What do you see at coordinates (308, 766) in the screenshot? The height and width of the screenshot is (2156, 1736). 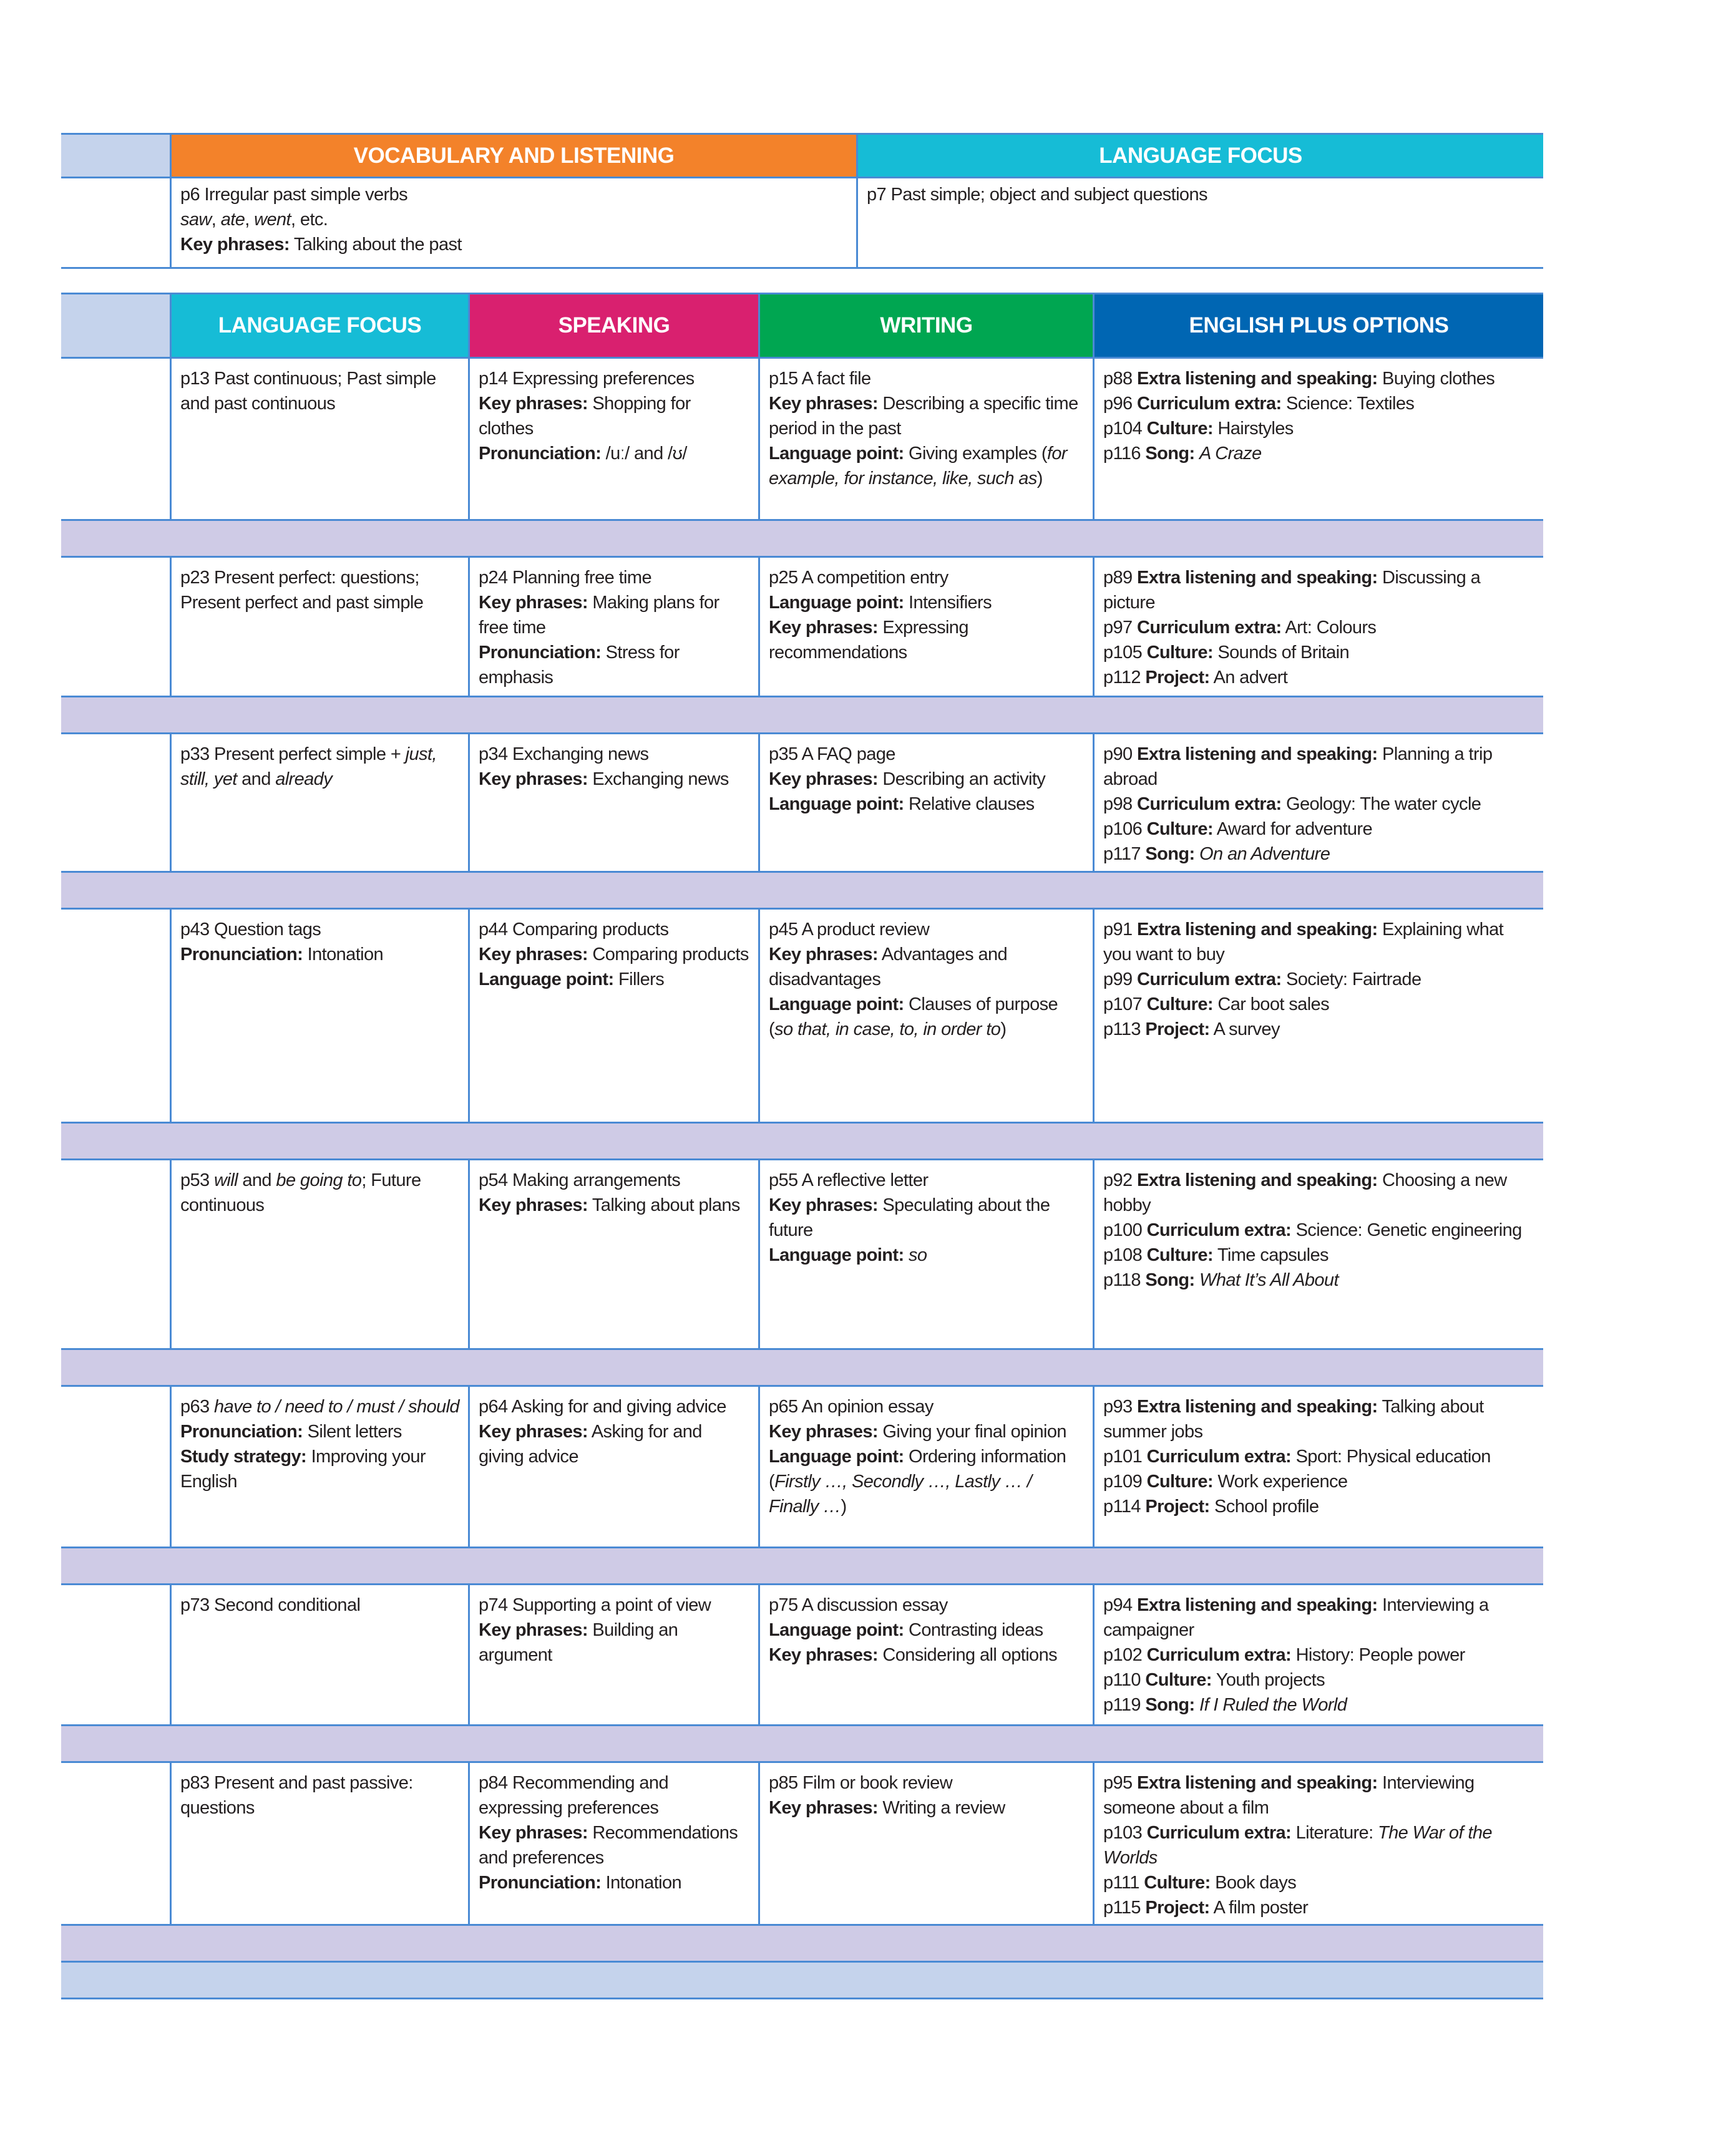 I see `italic-text: just, still, yet` at bounding box center [308, 766].